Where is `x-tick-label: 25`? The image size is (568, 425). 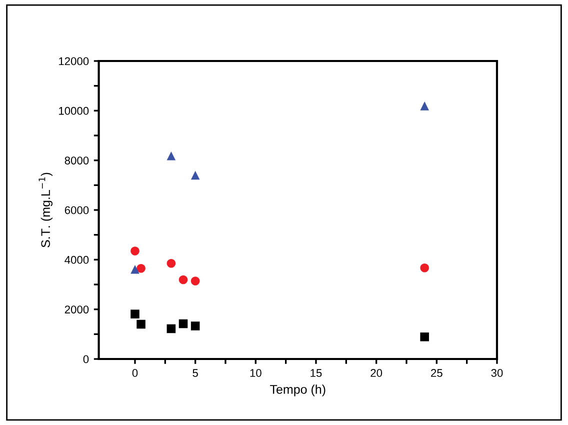
x-tick-label: 25 is located at coordinates (436, 373).